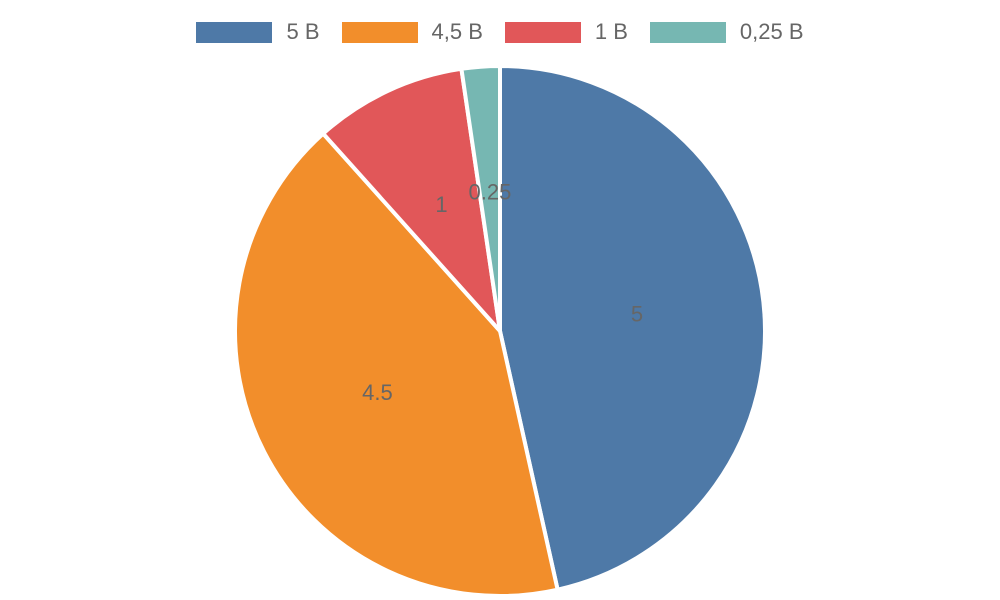 The height and width of the screenshot is (600, 1000). I want to click on slice-data-label: 1, so click(441, 204).